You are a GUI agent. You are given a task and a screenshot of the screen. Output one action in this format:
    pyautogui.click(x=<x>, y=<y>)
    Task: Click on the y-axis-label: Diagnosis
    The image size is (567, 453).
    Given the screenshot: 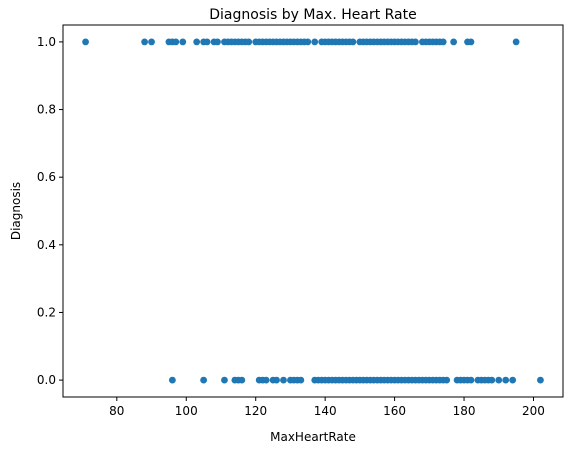 What is the action you would take?
    pyautogui.click(x=16, y=211)
    